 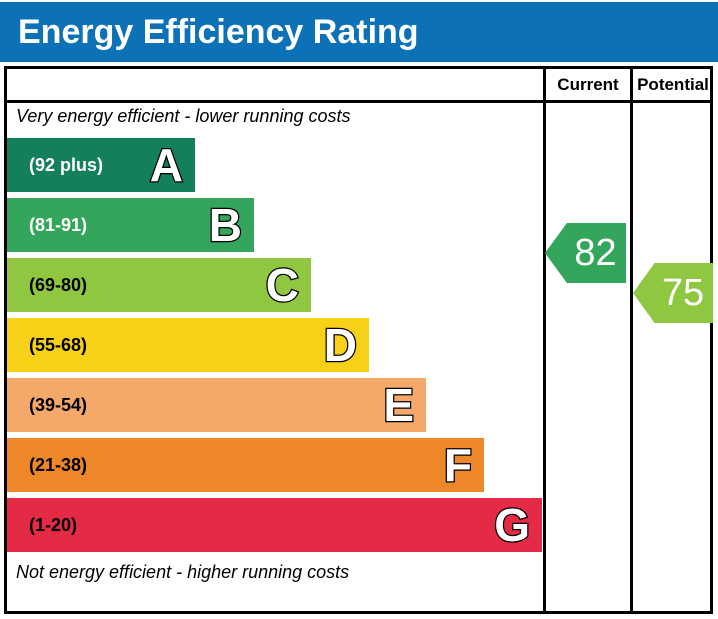 What do you see at coordinates (130, 225) in the screenshot?
I see `band-b: (81-91) B` at bounding box center [130, 225].